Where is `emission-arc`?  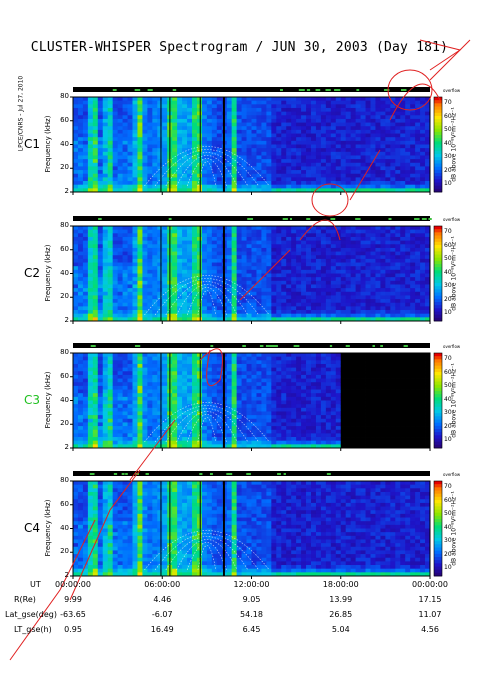 emission-arc is located at coordinates (207, 298).